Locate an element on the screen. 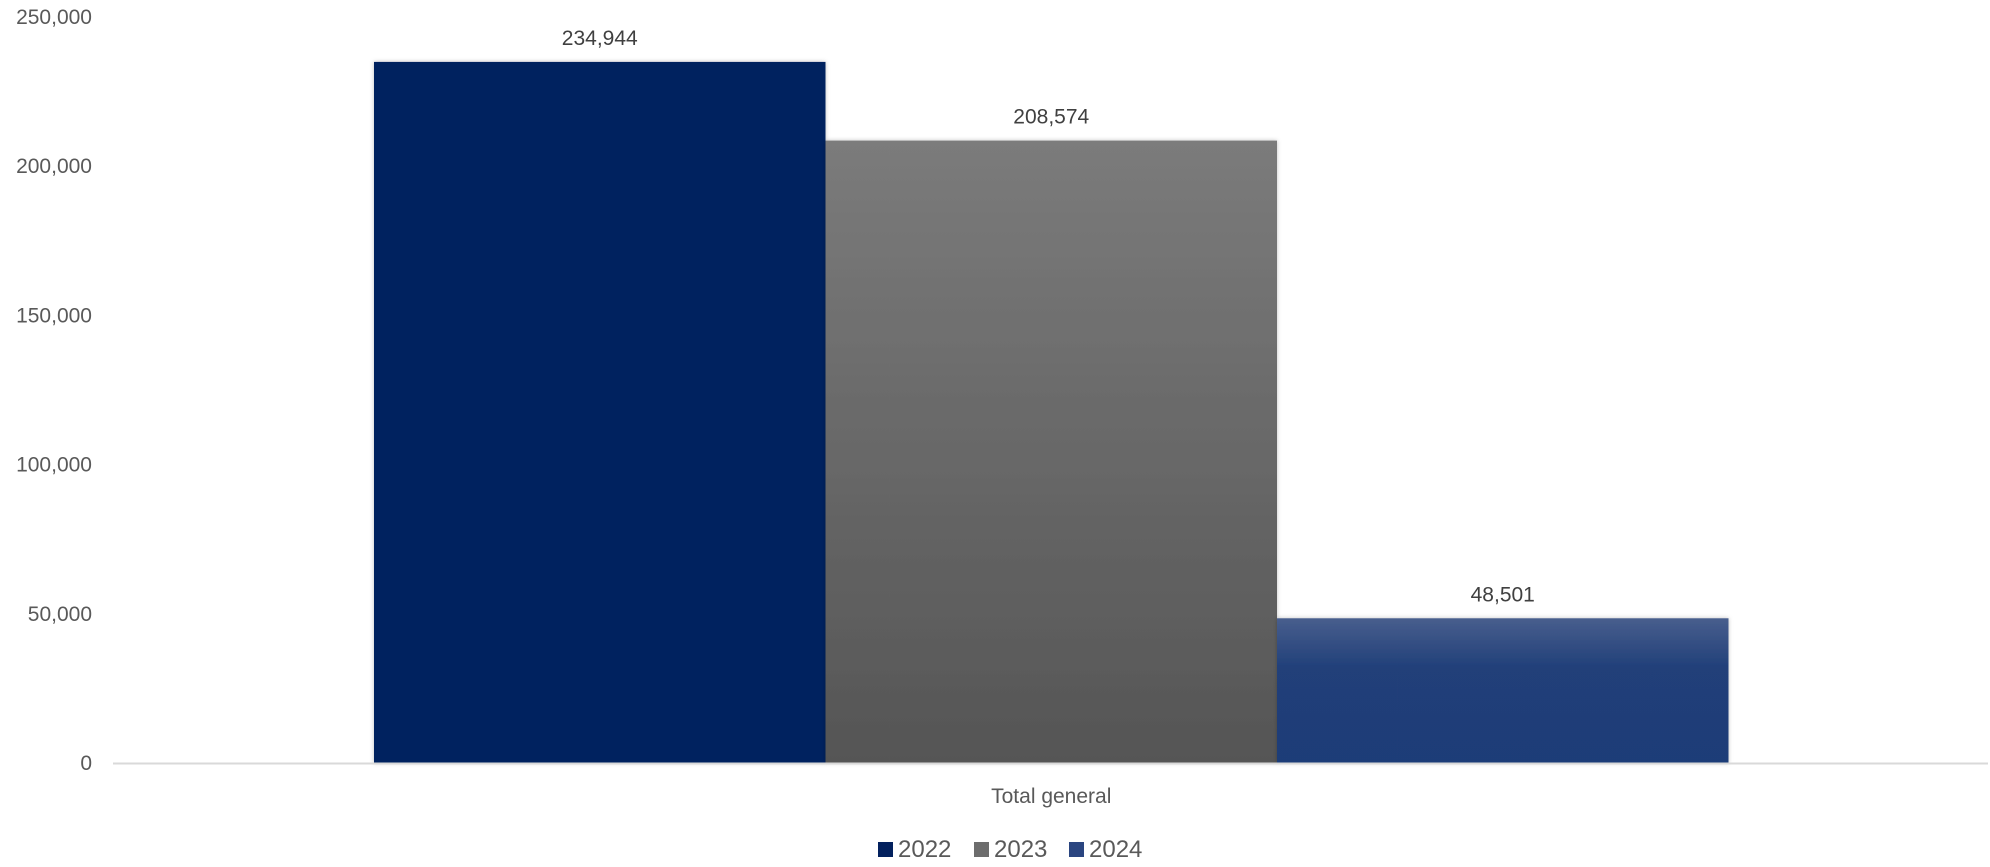 Image resolution: width=1990 pixels, height=867 pixels. legend: 2022 2023 2024 is located at coordinates (1010, 849).